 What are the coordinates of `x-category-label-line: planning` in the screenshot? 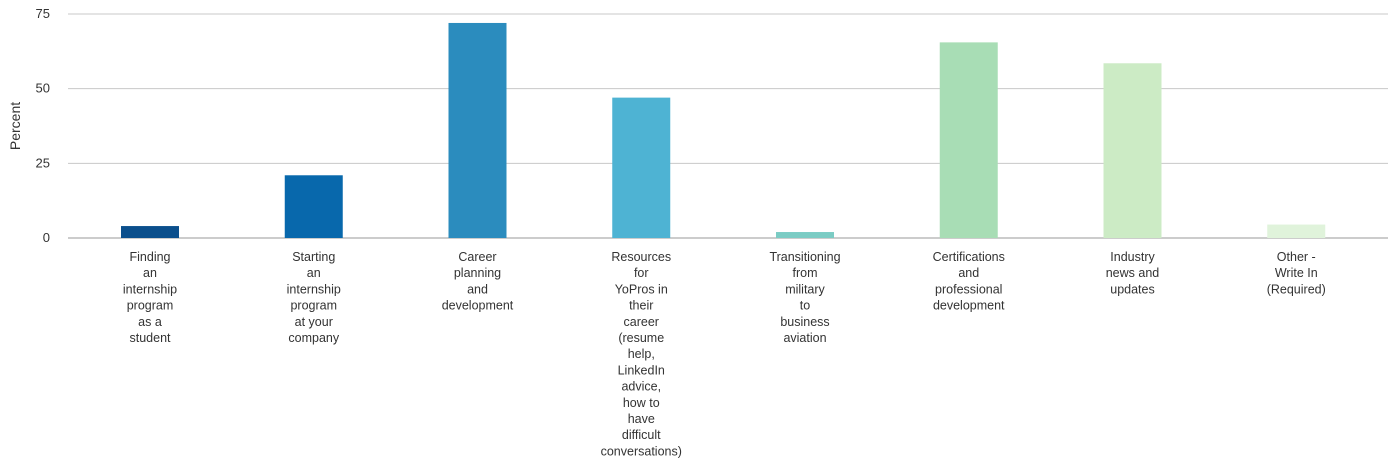 It's located at (477, 273).